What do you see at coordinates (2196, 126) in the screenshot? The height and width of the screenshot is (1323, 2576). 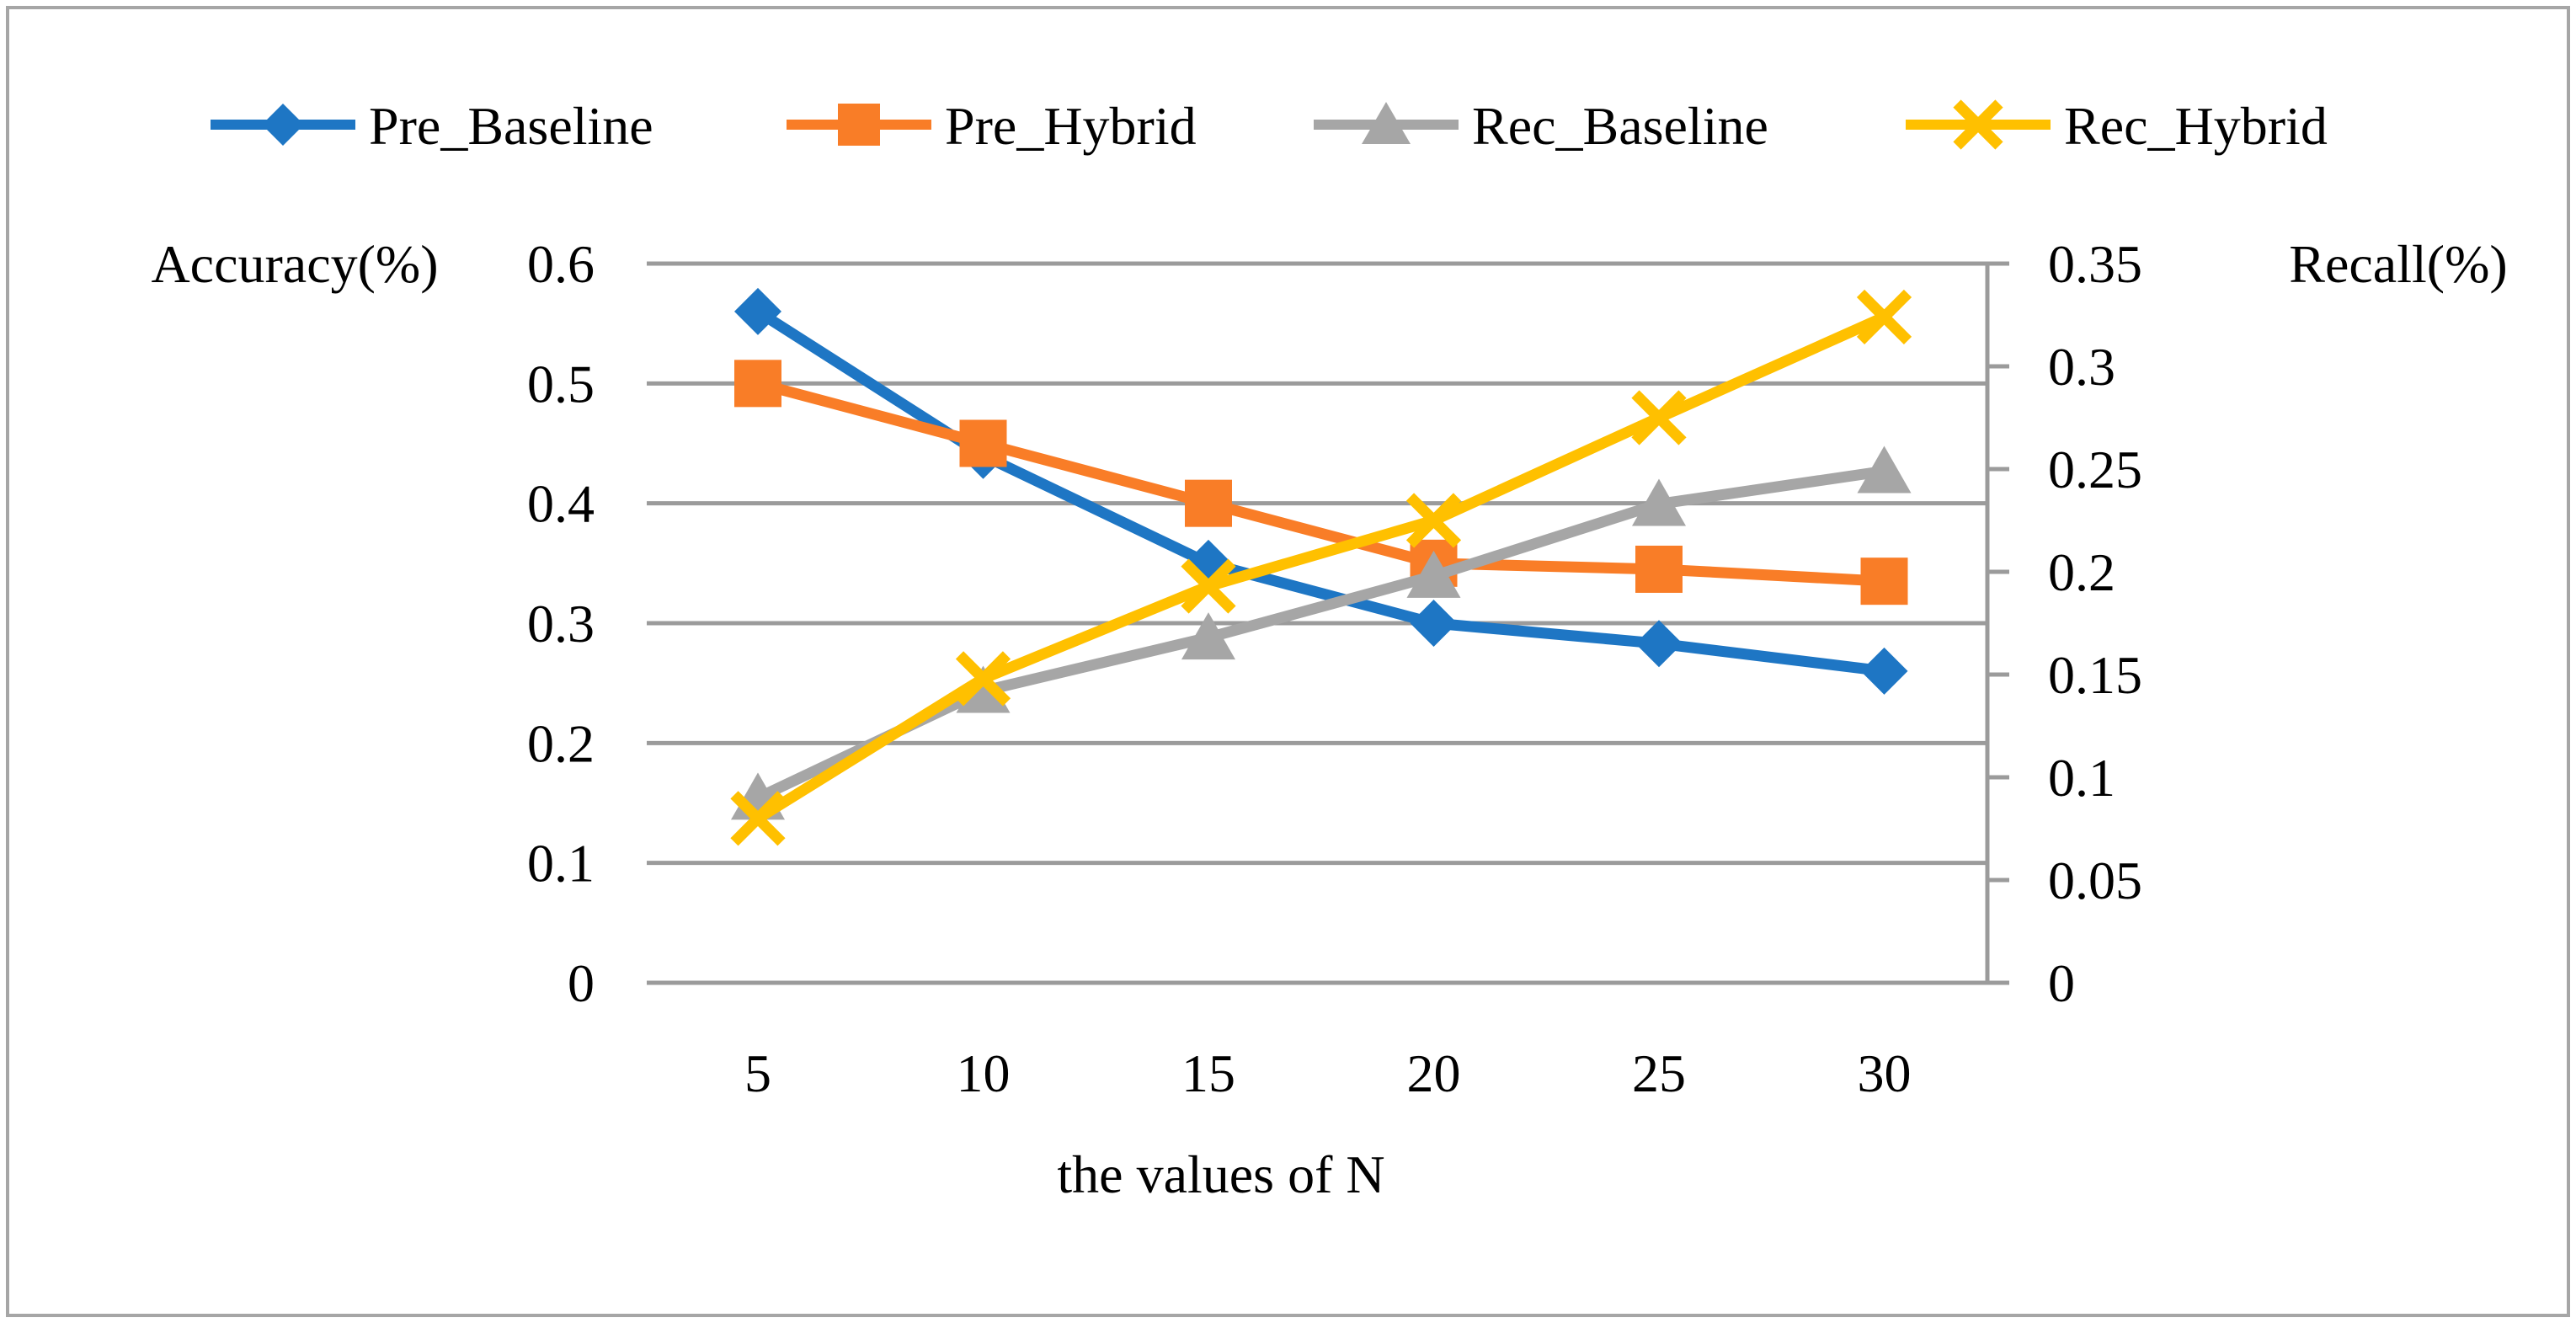 I see `legend-label: Rec_Hybrid` at bounding box center [2196, 126].